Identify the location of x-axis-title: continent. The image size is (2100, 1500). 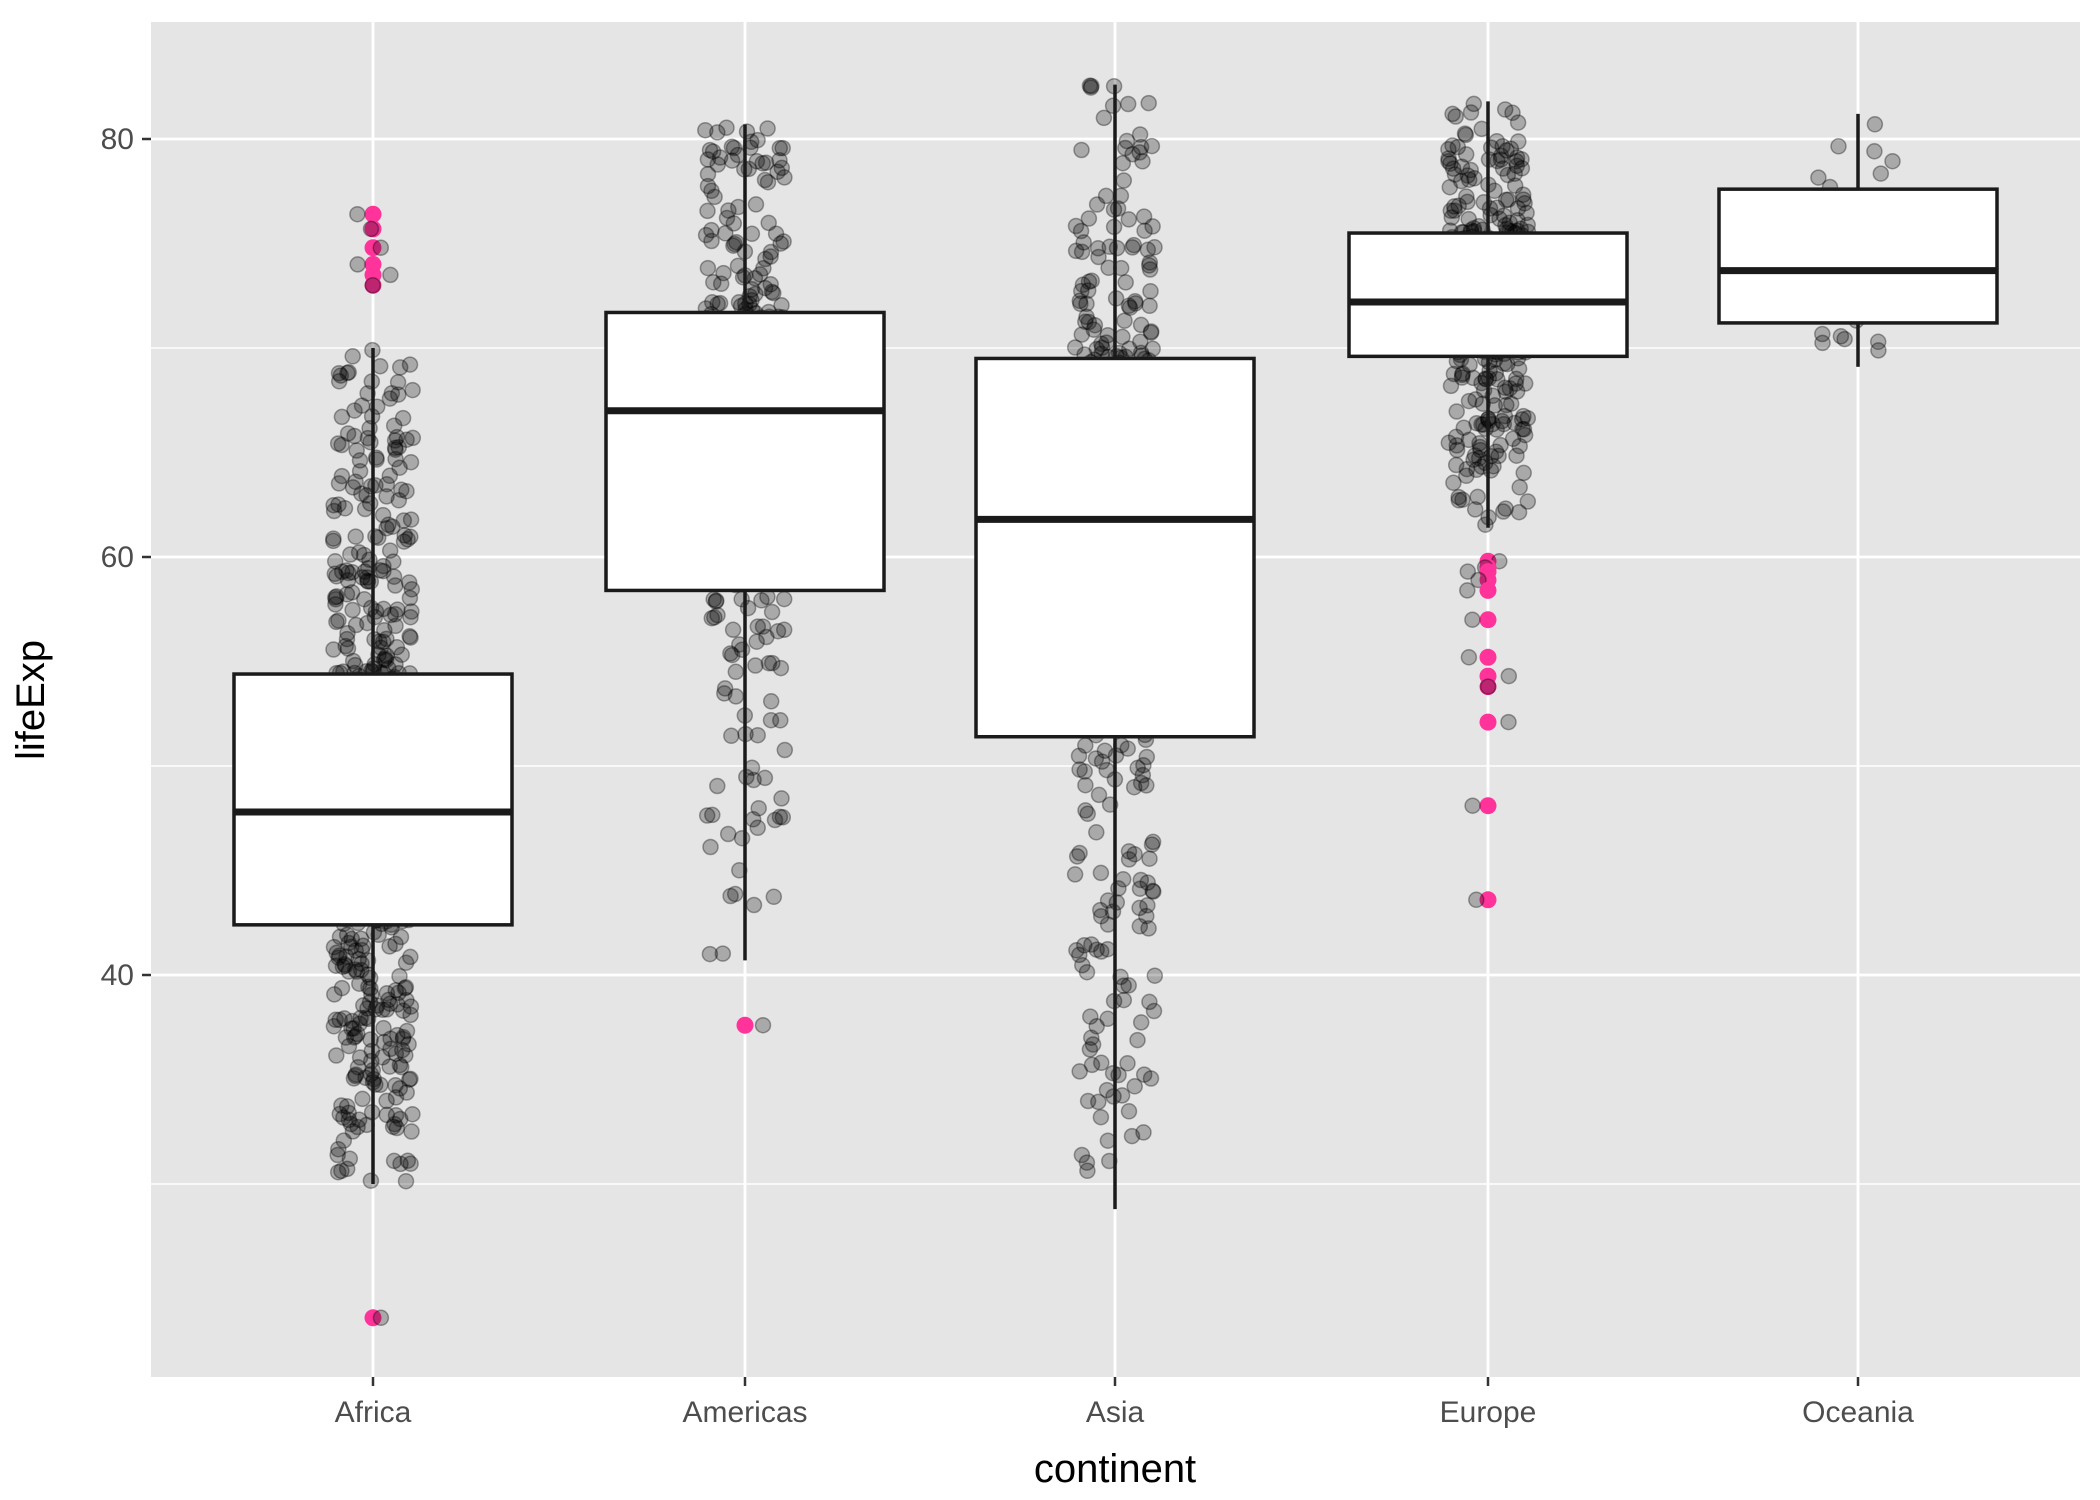
(1115, 1469).